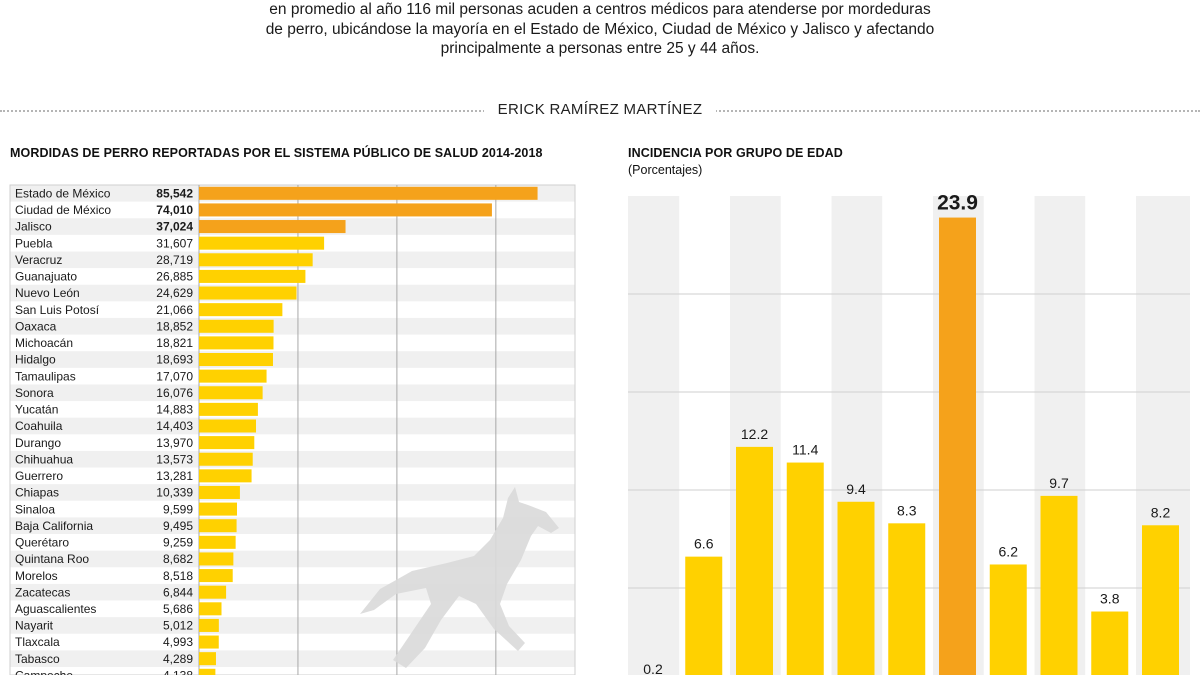 The width and height of the screenshot is (1200, 675). Describe the element at coordinates (37, 493) in the screenshot. I see `state-label: Chiapas` at that location.